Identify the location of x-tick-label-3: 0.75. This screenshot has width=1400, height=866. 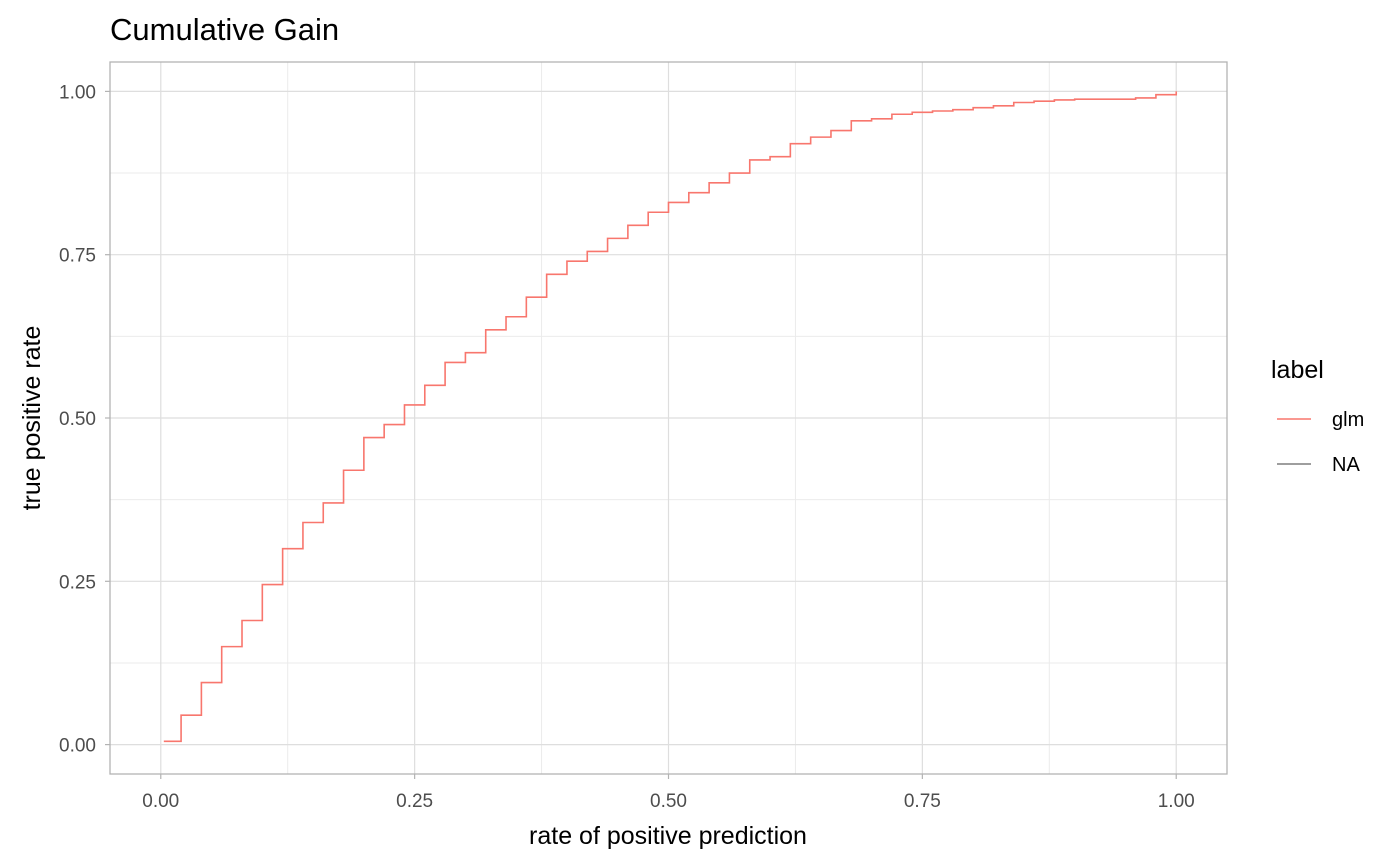
(922, 801).